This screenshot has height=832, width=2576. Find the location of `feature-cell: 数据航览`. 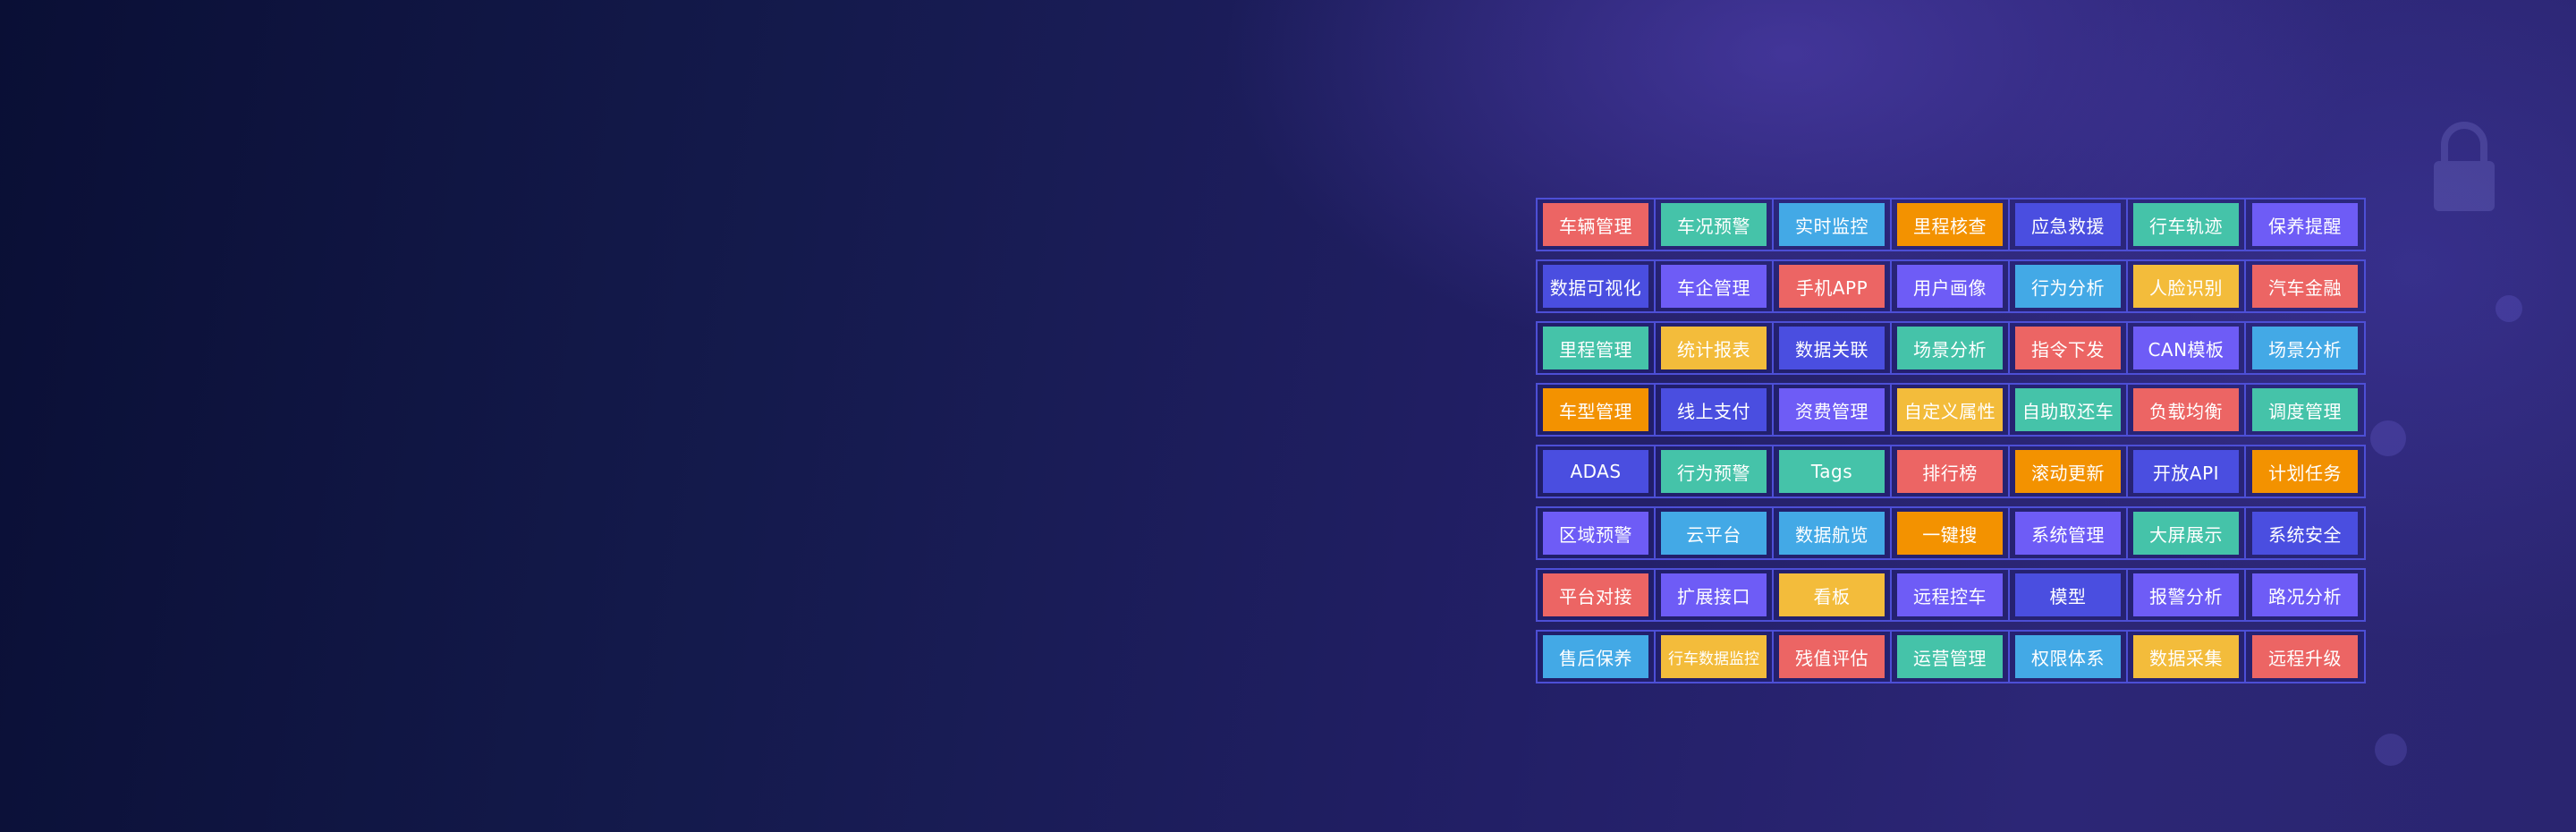

feature-cell: 数据航览 is located at coordinates (1833, 533).